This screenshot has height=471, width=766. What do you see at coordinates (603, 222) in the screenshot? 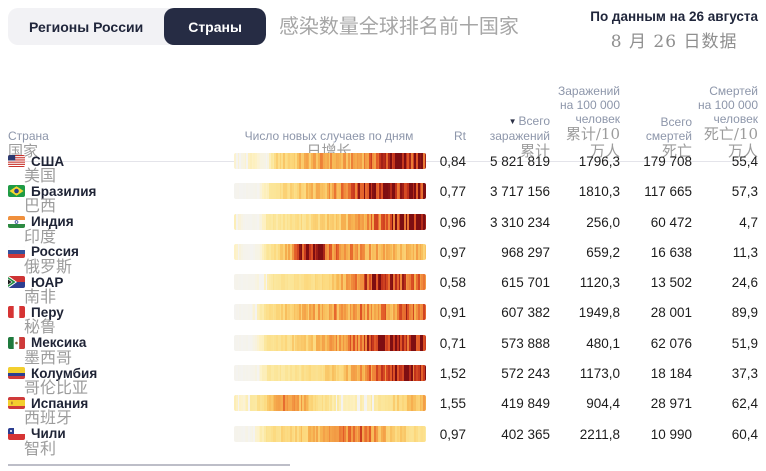
I see `infections-per-100k-value: 256,0` at bounding box center [603, 222].